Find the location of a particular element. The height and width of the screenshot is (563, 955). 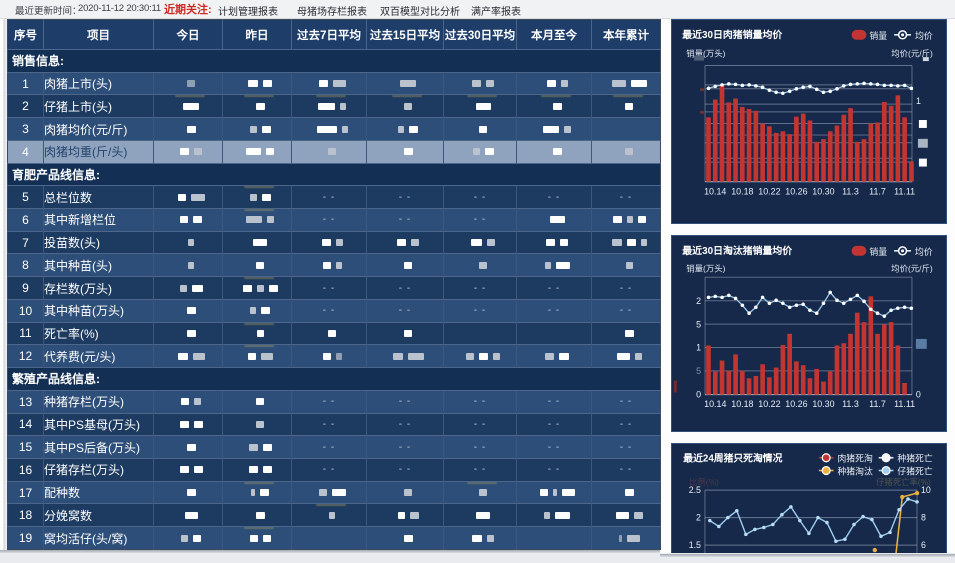

svg-text: 1.5 is located at coordinates (695, 545).